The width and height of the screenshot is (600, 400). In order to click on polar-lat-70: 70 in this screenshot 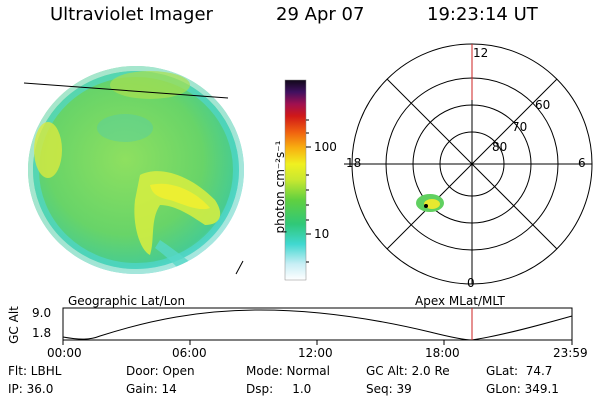, I will do `click(520, 127)`.